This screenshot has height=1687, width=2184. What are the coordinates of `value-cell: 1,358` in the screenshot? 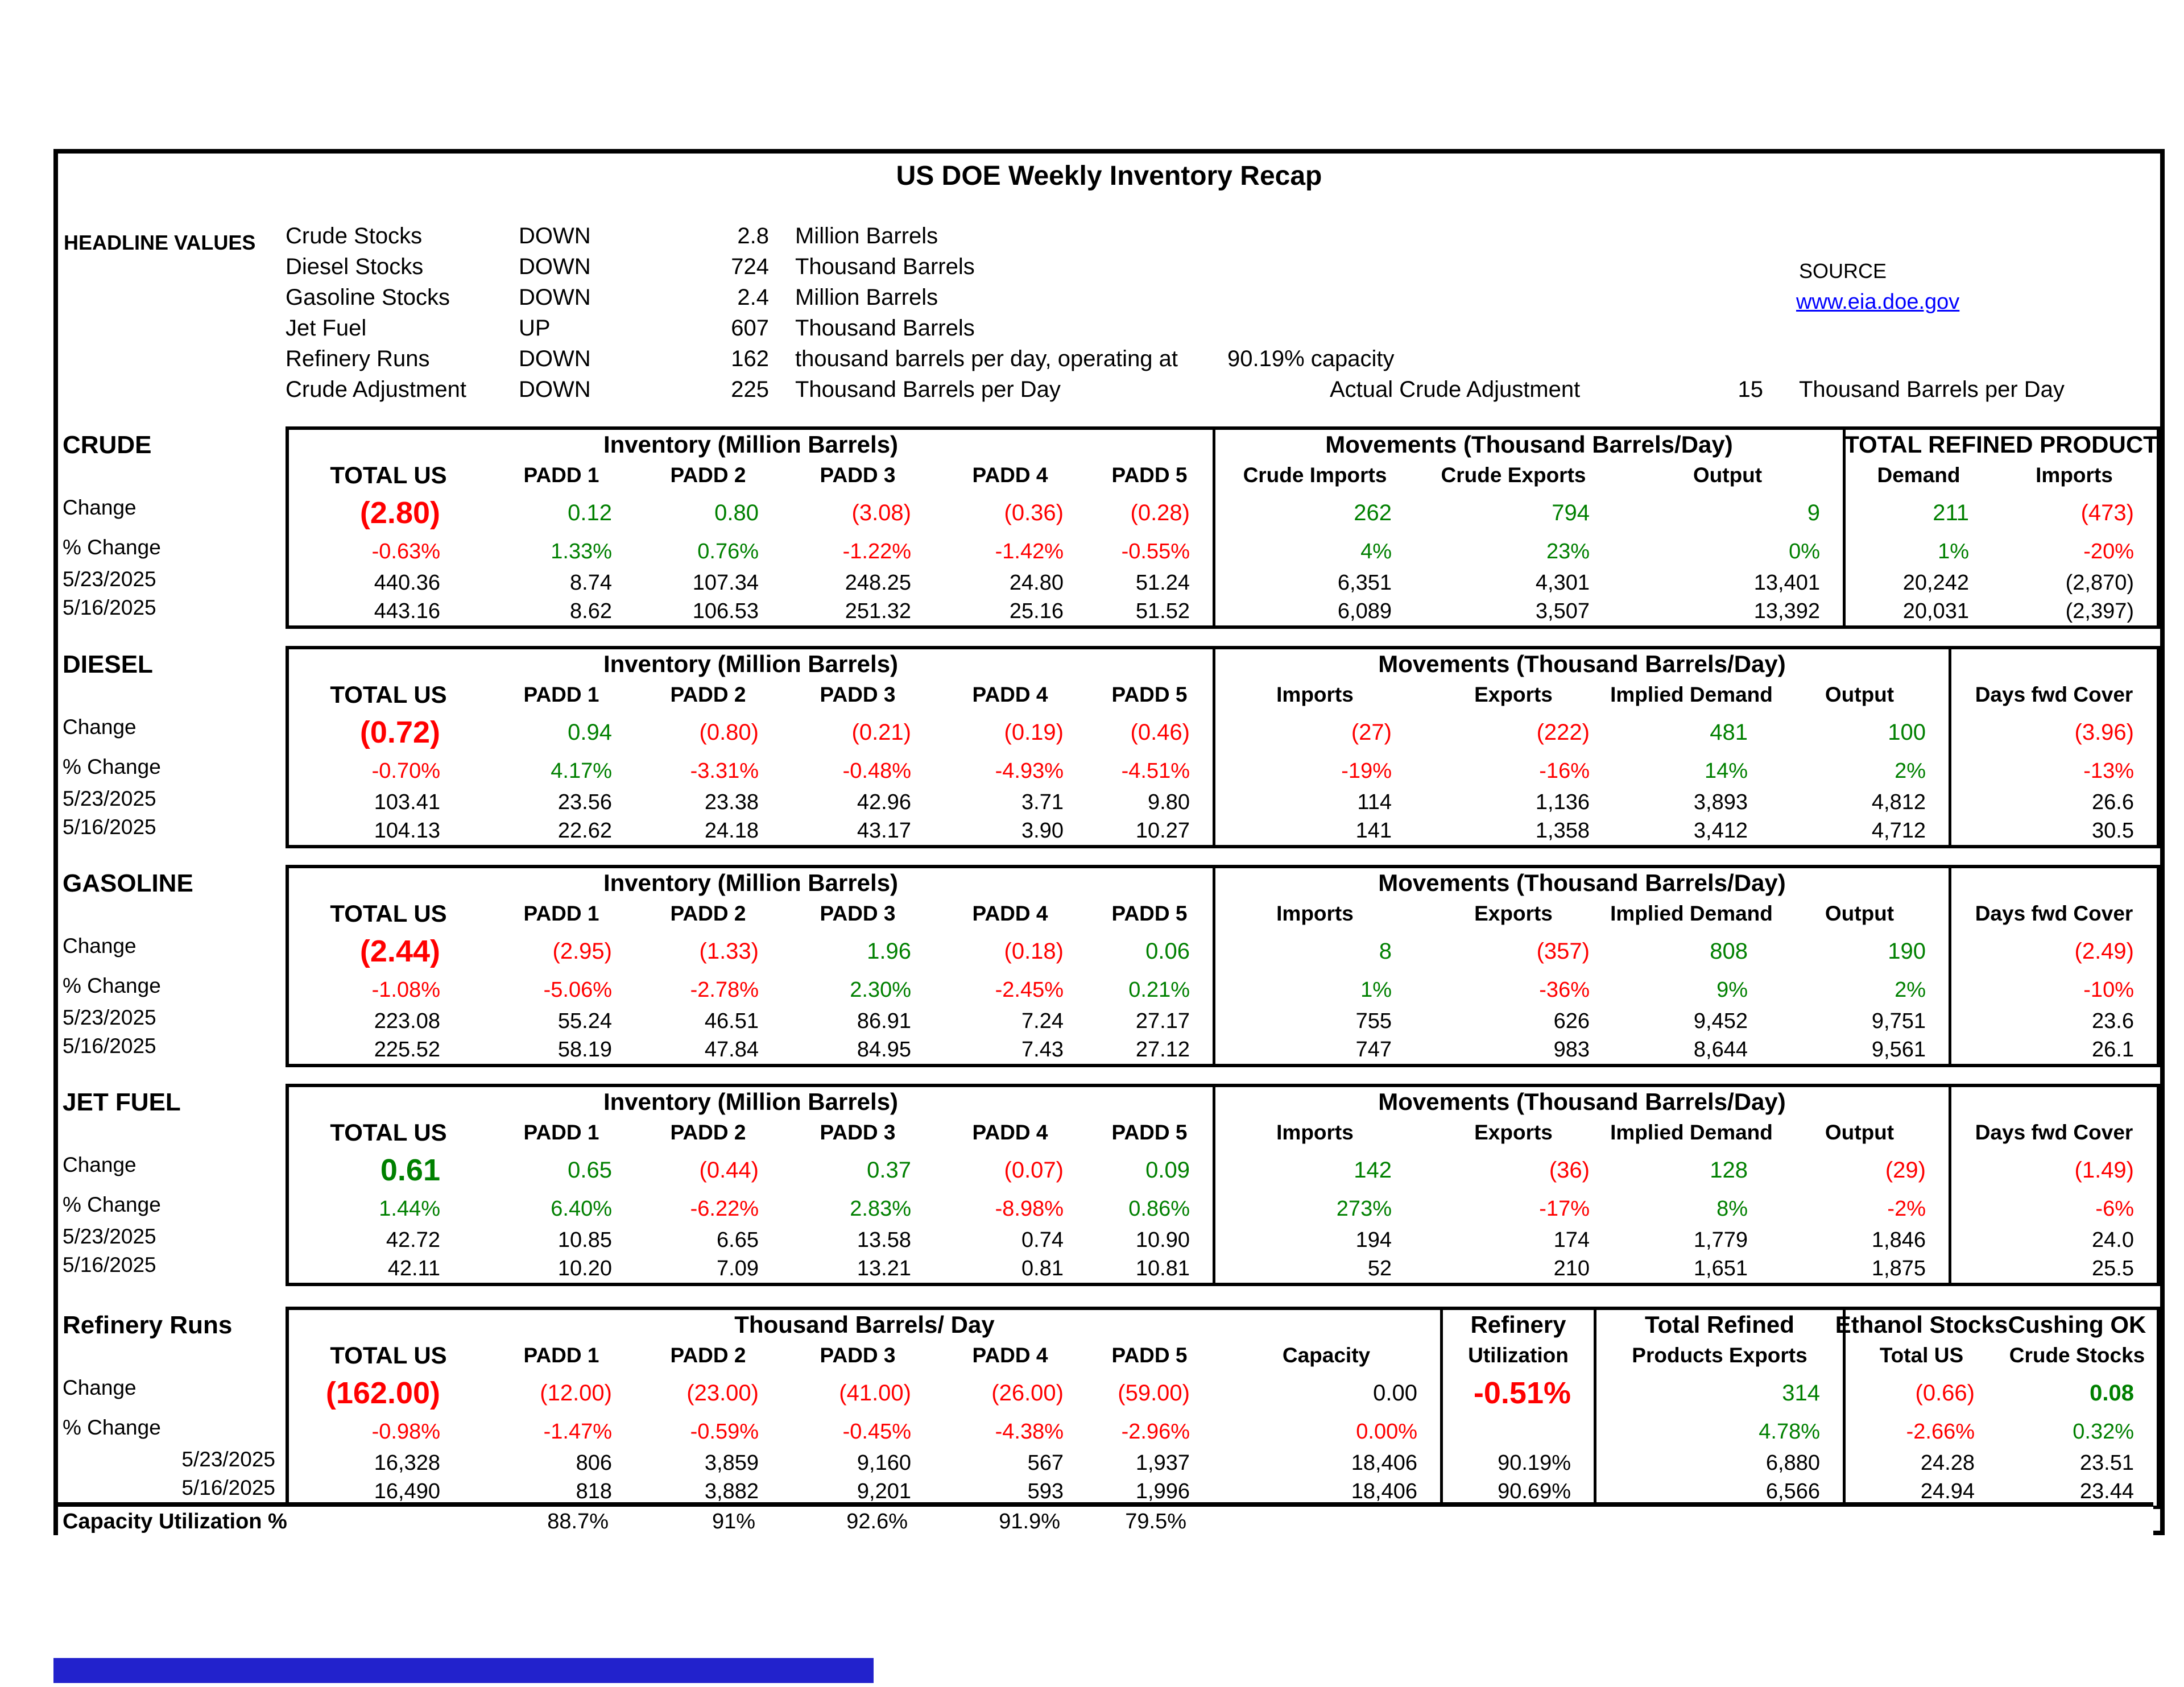 It's located at (1562, 830).